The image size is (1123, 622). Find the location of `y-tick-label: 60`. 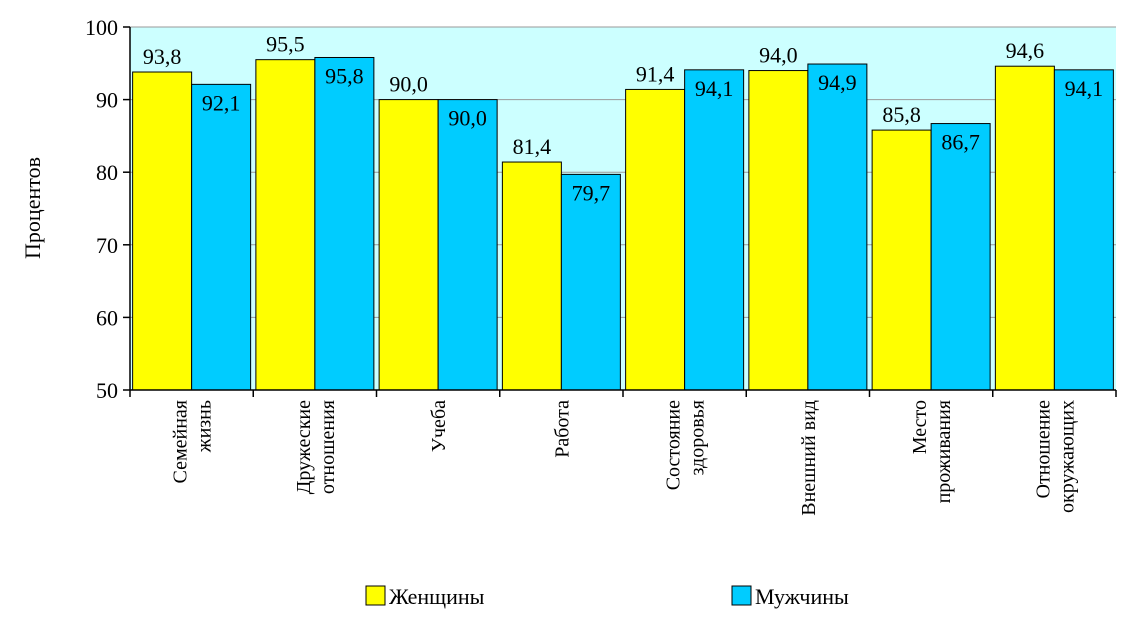

y-tick-label: 60 is located at coordinates (107, 317).